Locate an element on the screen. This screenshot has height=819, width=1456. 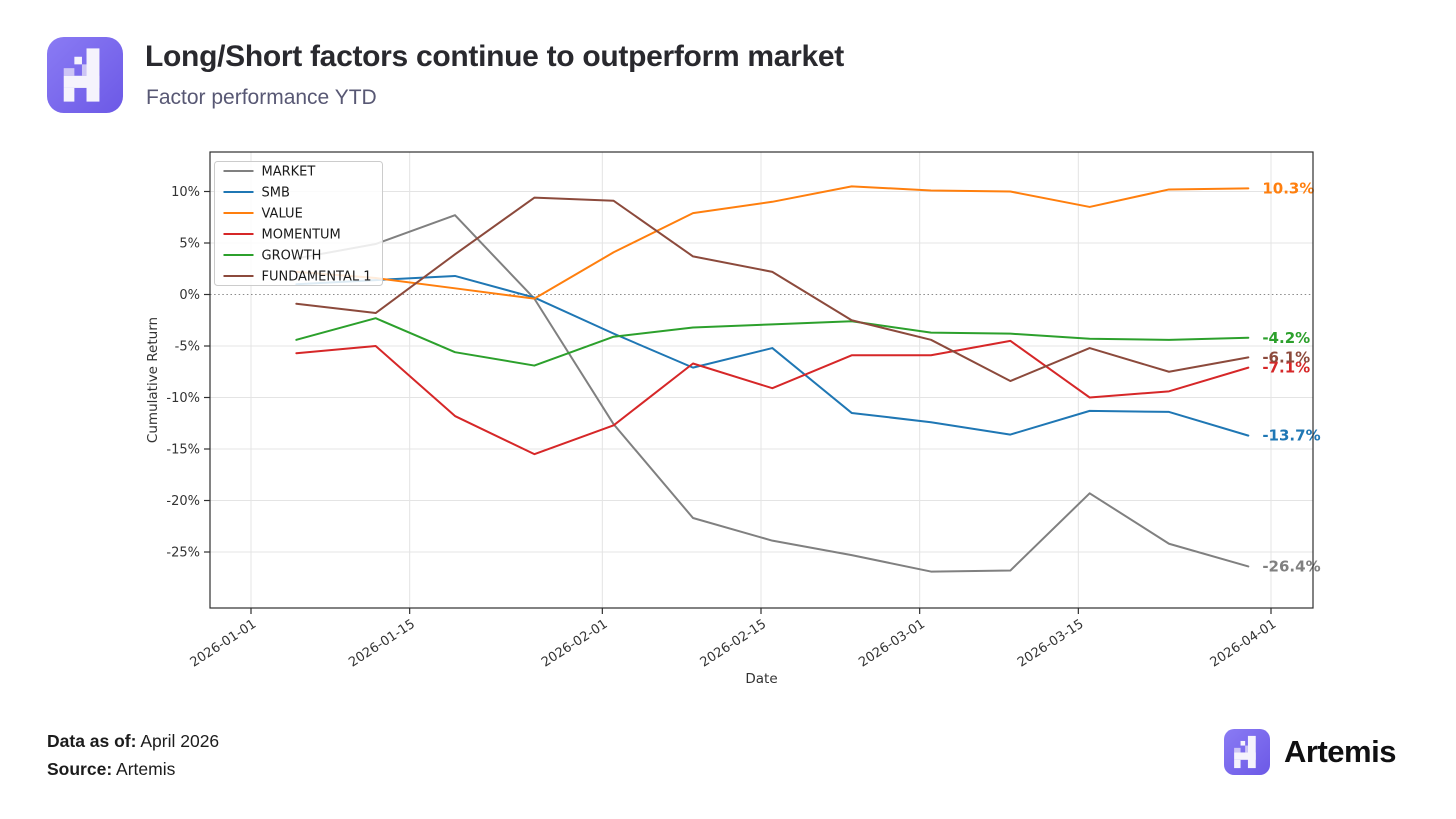
x-tick-label: 2026-01-15 is located at coordinates (382, 644).